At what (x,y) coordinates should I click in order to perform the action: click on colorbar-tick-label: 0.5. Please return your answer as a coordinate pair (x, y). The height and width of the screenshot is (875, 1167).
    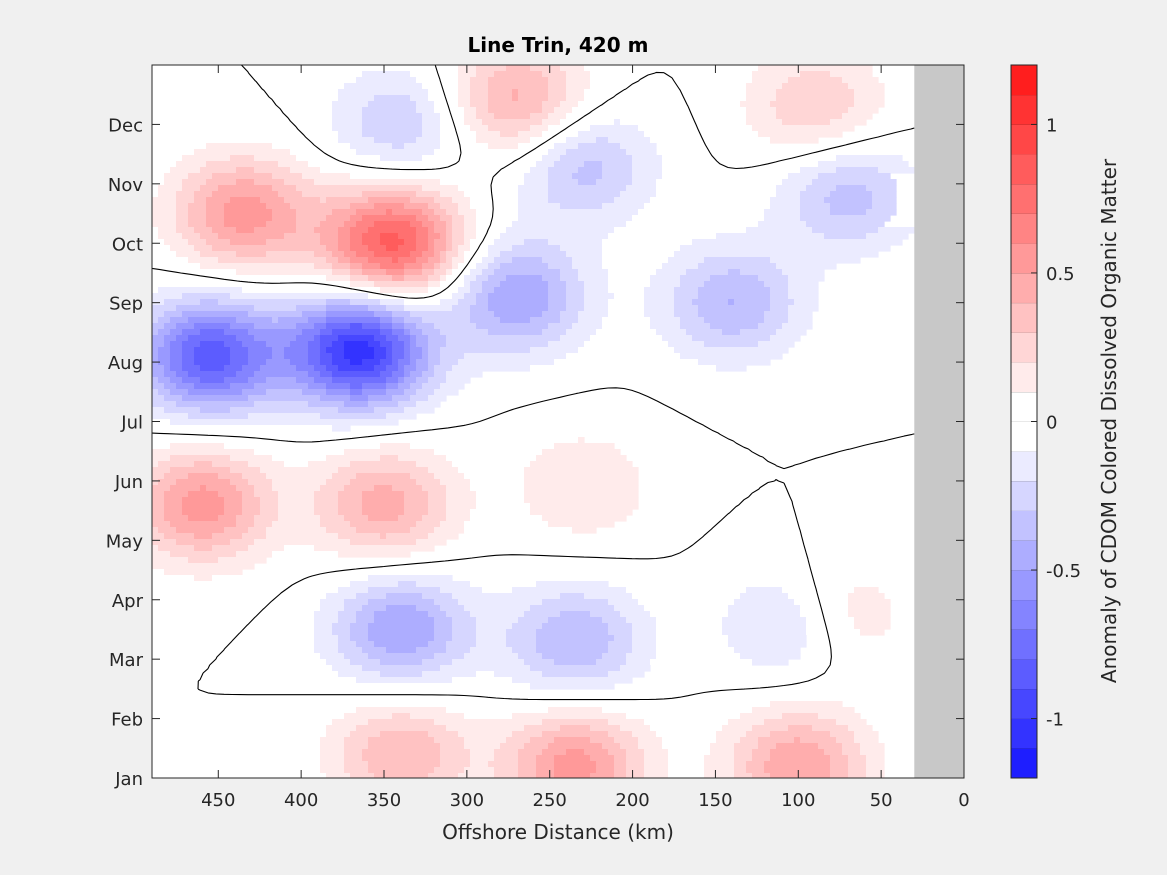
    Looking at the image, I should click on (1060, 274).